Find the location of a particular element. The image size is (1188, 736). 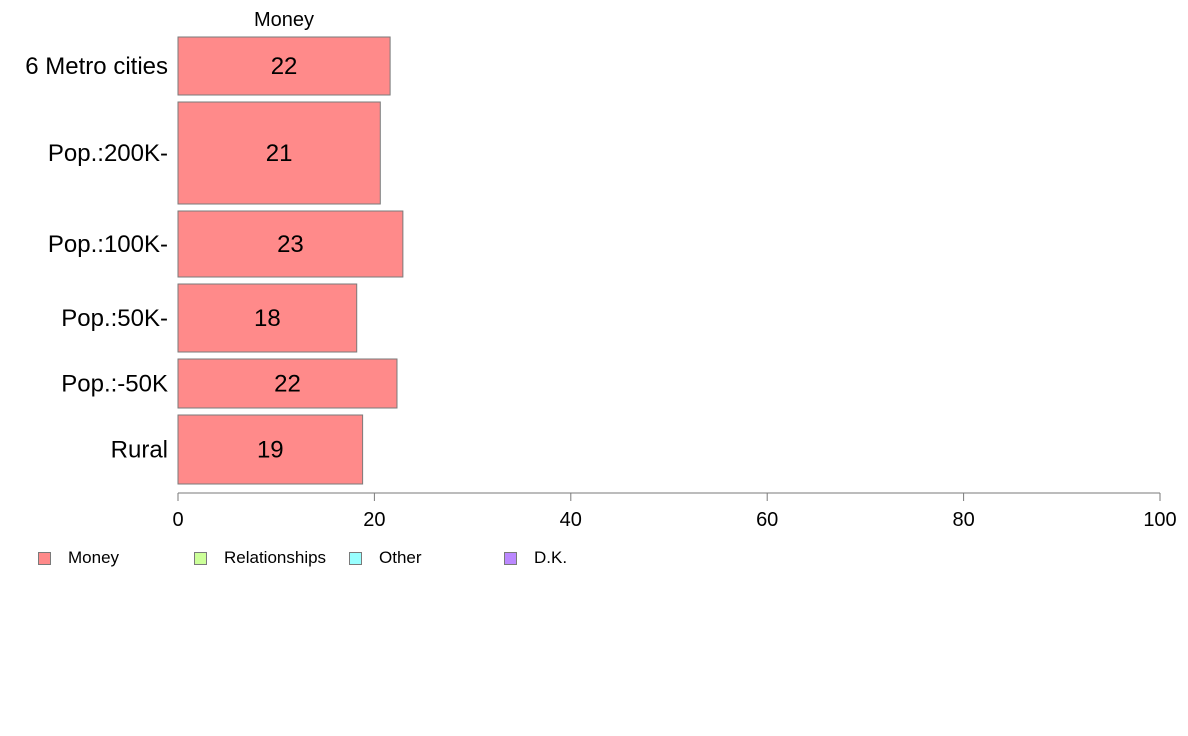

bar-value-label-6-metro-cities: 22 is located at coordinates (284, 66).